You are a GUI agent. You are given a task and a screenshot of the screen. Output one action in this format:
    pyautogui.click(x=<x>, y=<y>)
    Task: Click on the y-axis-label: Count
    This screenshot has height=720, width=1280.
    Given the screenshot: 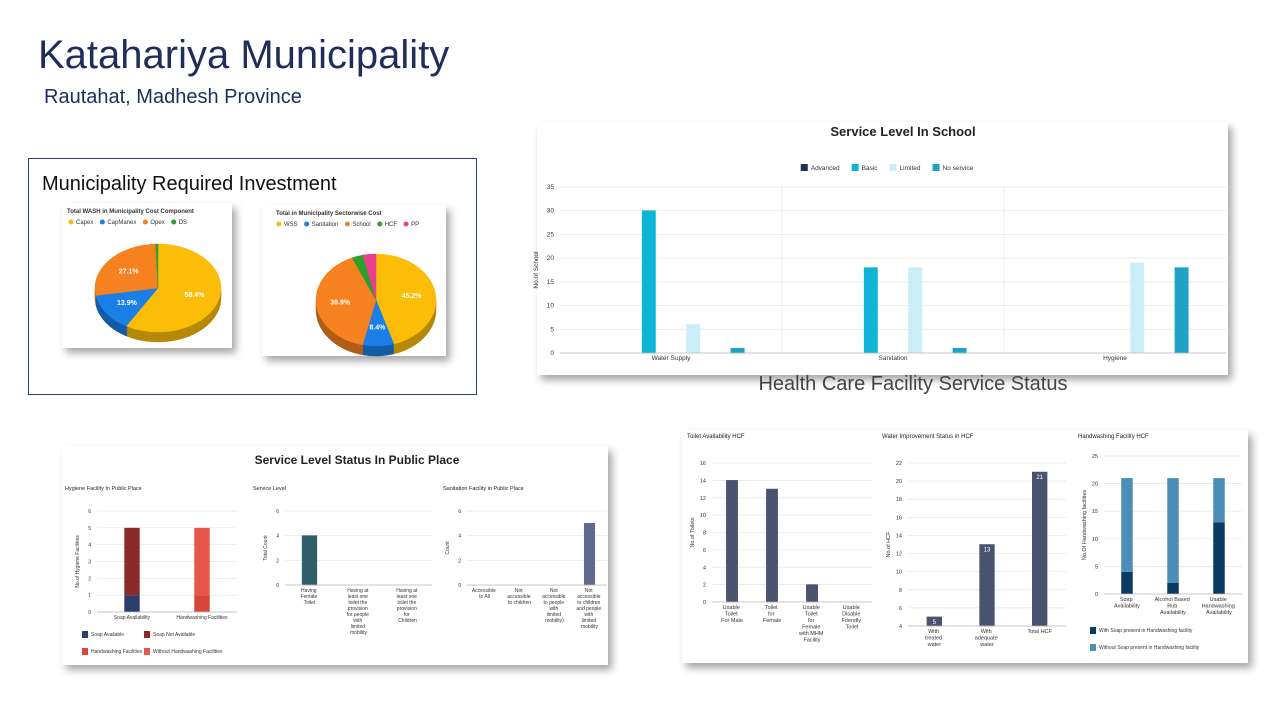 What is the action you would take?
    pyautogui.click(x=448, y=548)
    